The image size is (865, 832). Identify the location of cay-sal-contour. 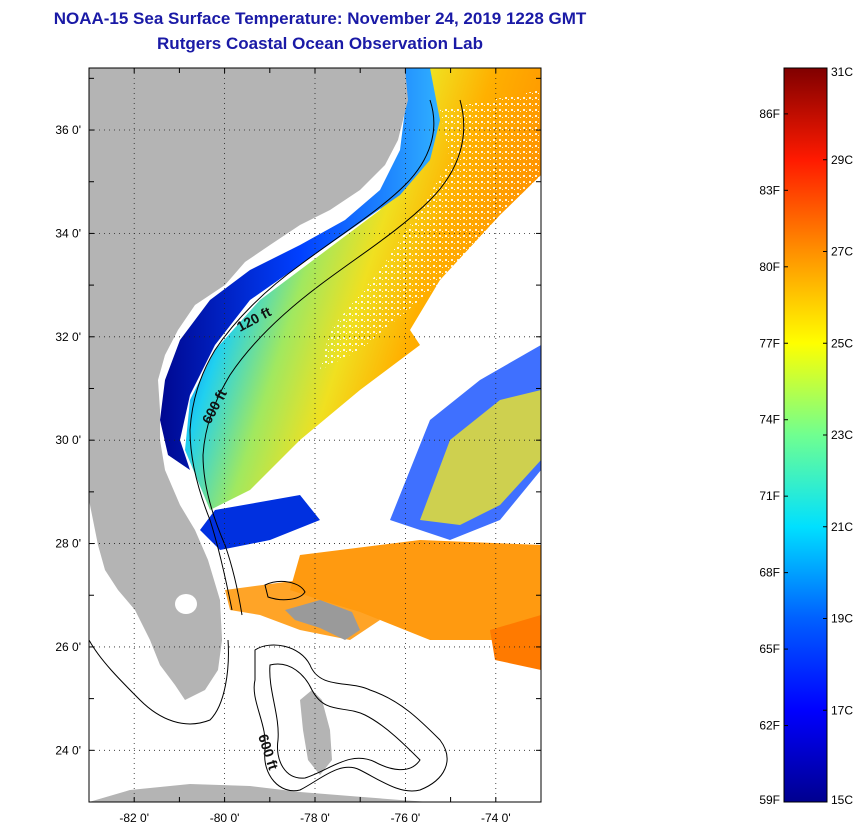
(285, 591).